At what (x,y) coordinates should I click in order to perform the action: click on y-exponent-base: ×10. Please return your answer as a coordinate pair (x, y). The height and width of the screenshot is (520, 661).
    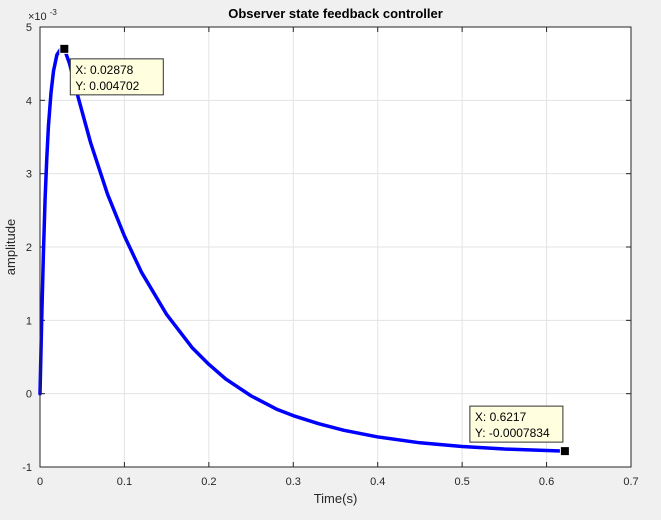
    Looking at the image, I should click on (37, 17).